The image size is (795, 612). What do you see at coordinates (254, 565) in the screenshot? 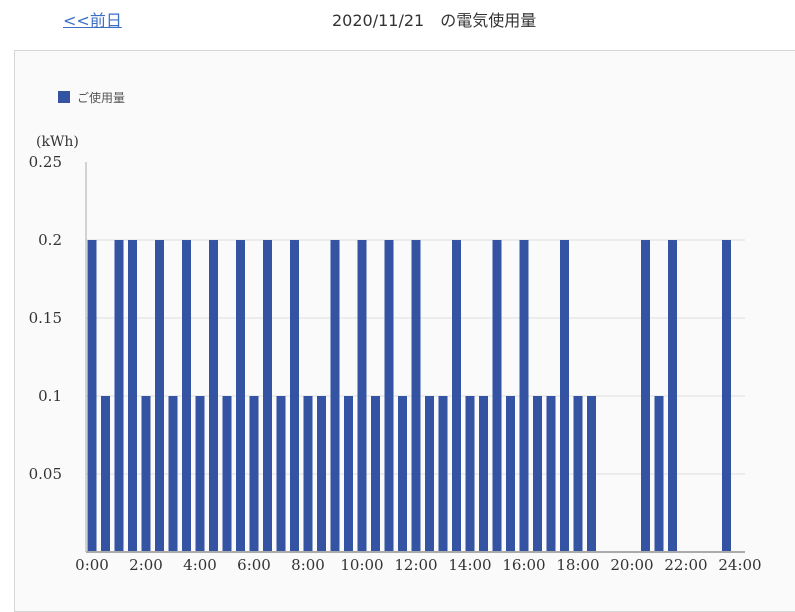
I see `x-tick-label: 6:00` at bounding box center [254, 565].